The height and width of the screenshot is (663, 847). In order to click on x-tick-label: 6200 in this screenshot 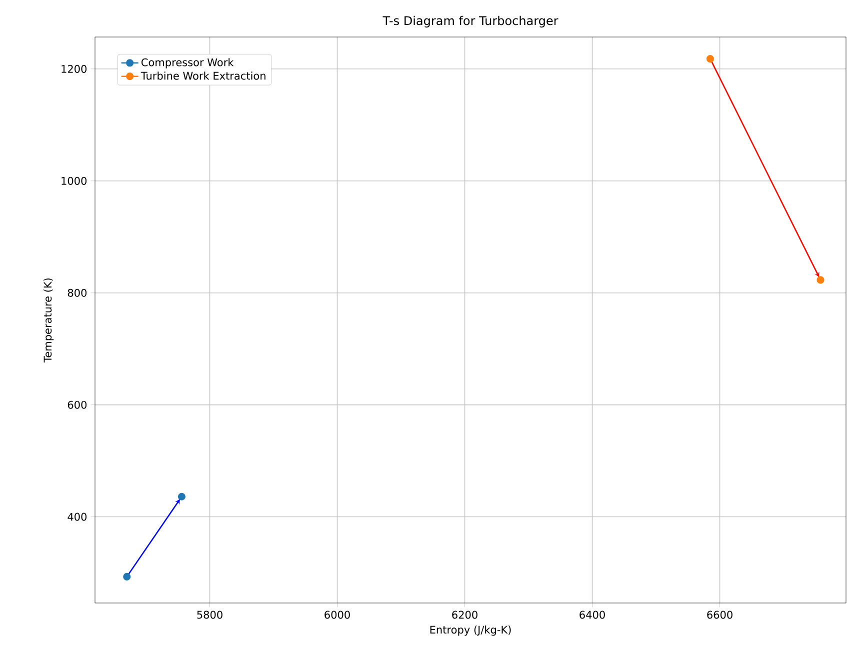, I will do `click(465, 614)`.